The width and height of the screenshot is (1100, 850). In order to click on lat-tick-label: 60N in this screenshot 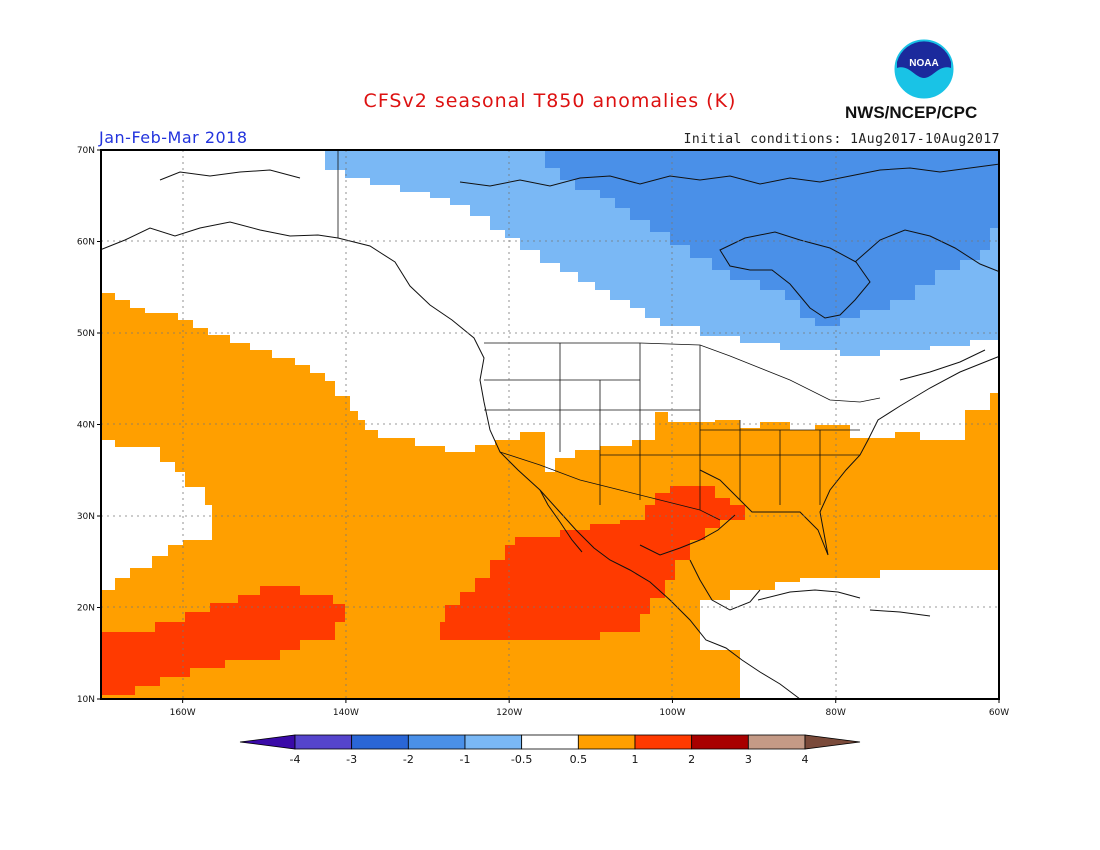, I will do `click(86, 243)`.